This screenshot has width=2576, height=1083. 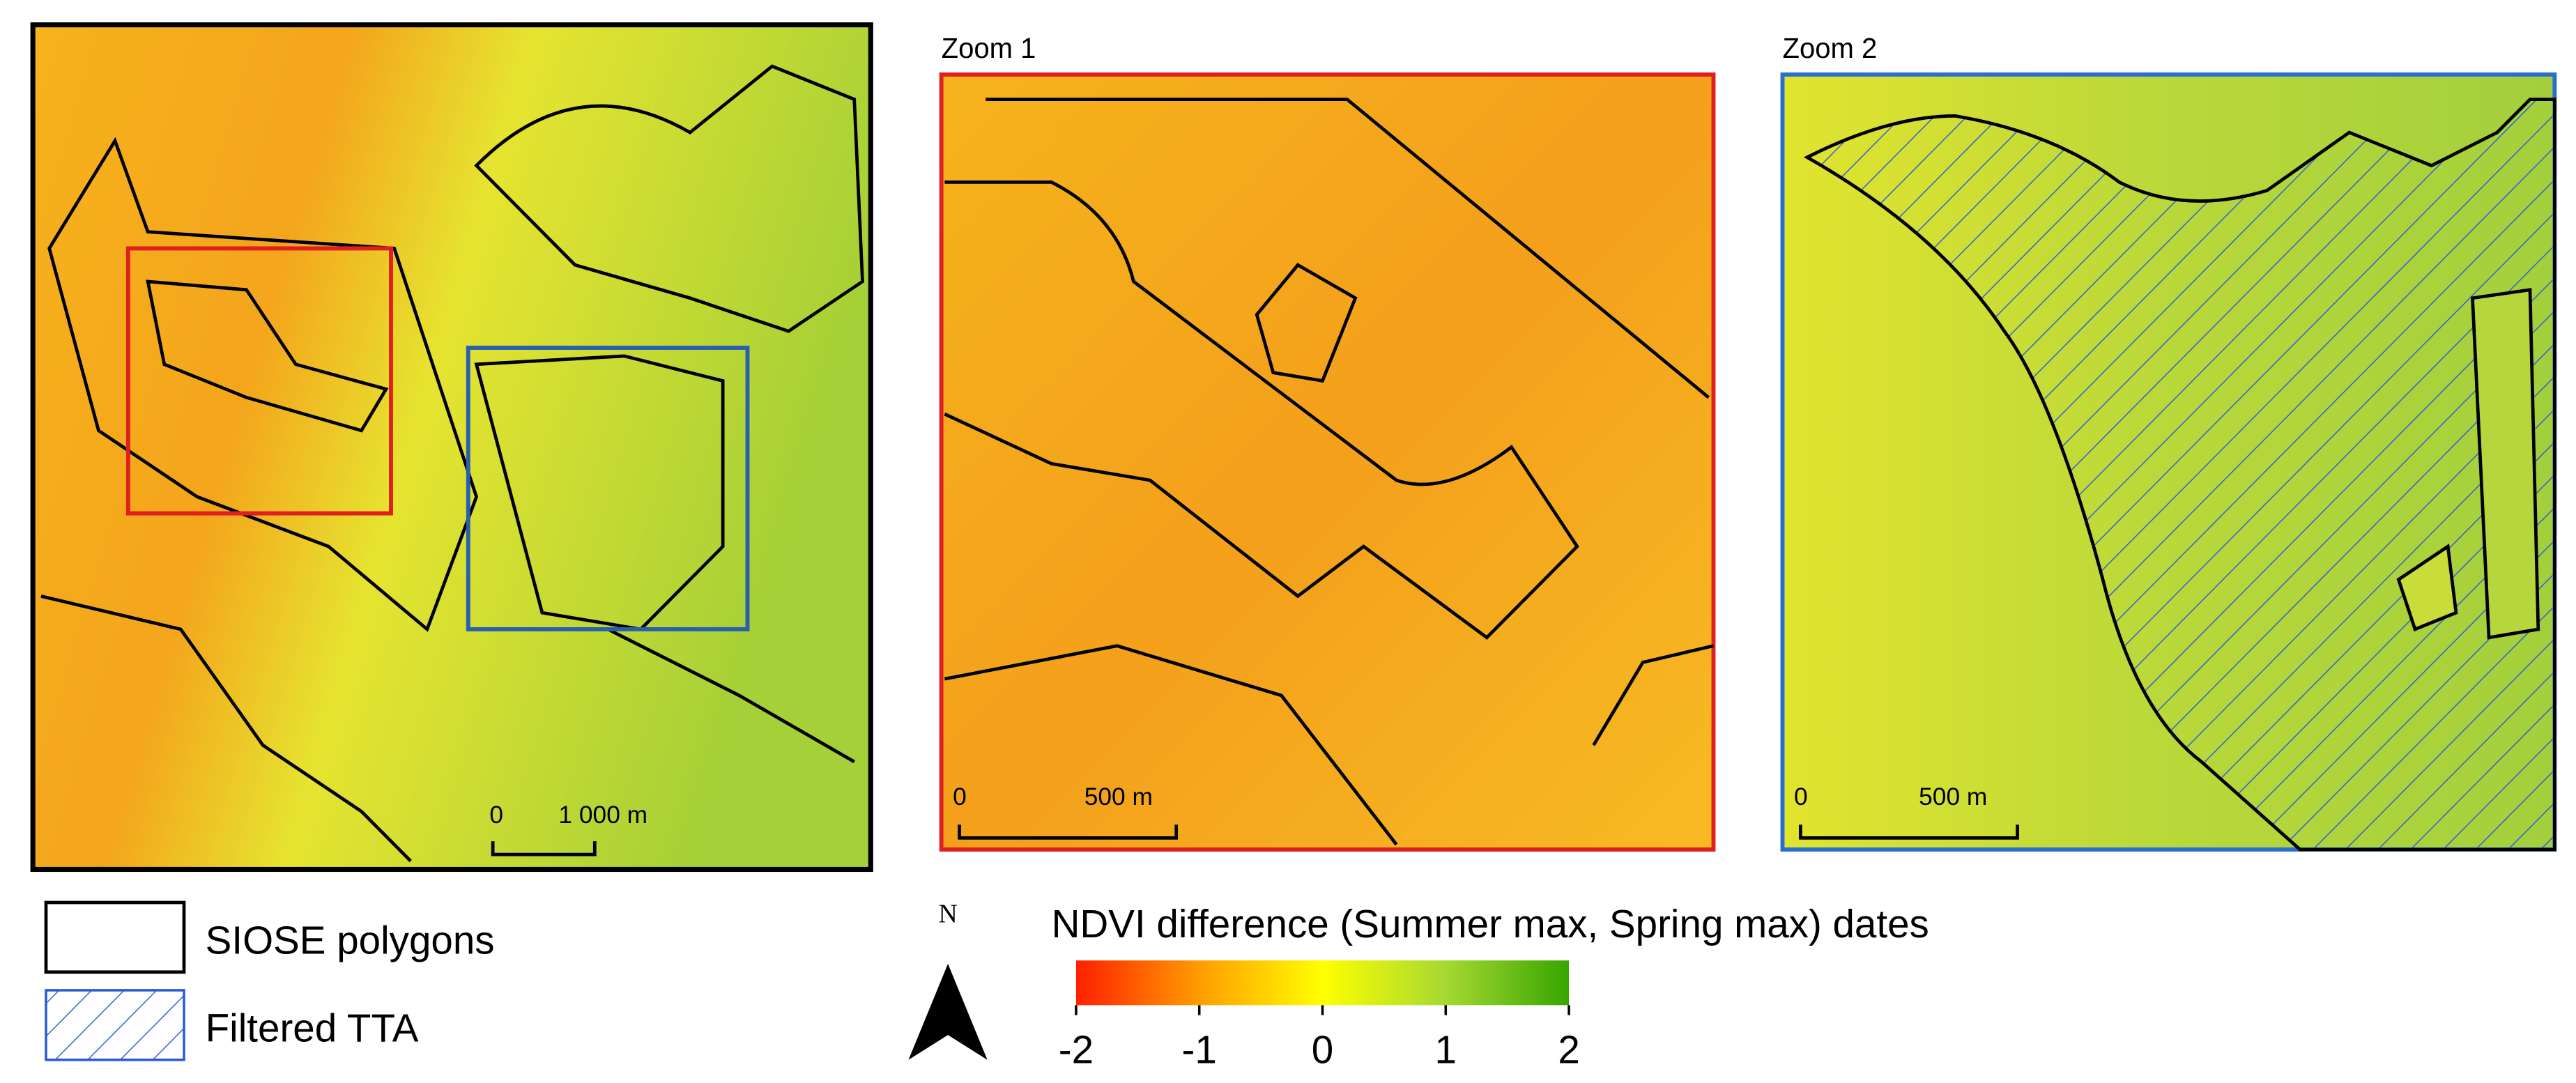 I want to click on colorbar-tick-label: 0, so click(x=1322, y=1050).